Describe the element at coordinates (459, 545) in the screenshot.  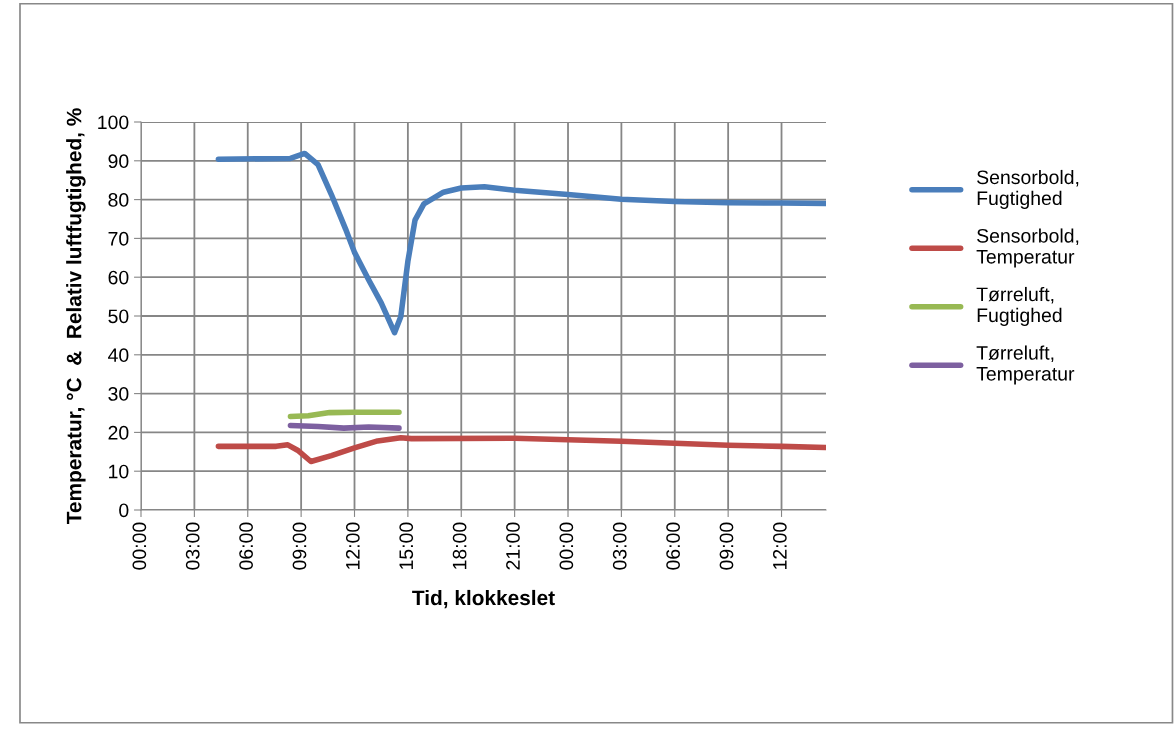
I see `x-tick-label: 18:00` at that location.